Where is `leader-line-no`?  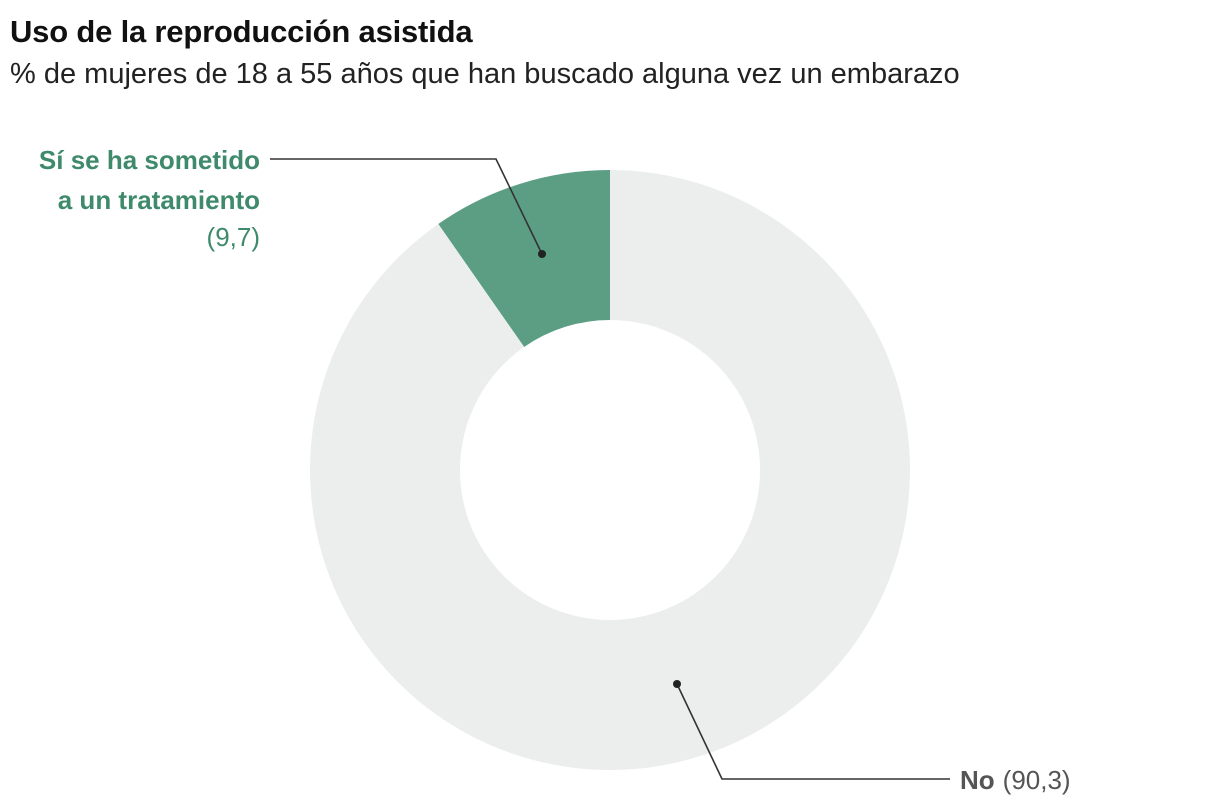 leader-line-no is located at coordinates (813, 731).